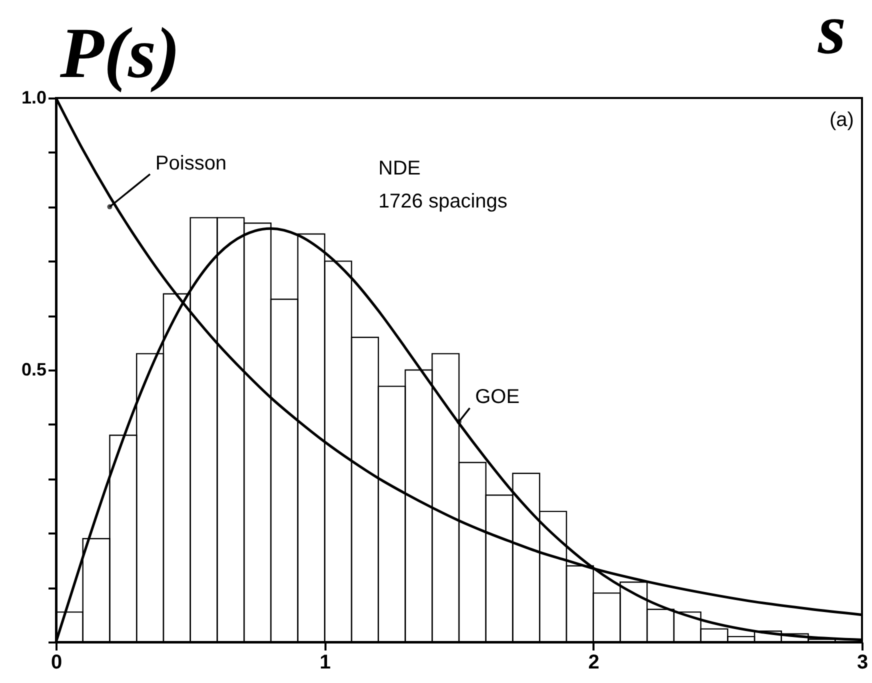 The height and width of the screenshot is (683, 872). I want to click on annotation: 1726 spacings, so click(443, 201).